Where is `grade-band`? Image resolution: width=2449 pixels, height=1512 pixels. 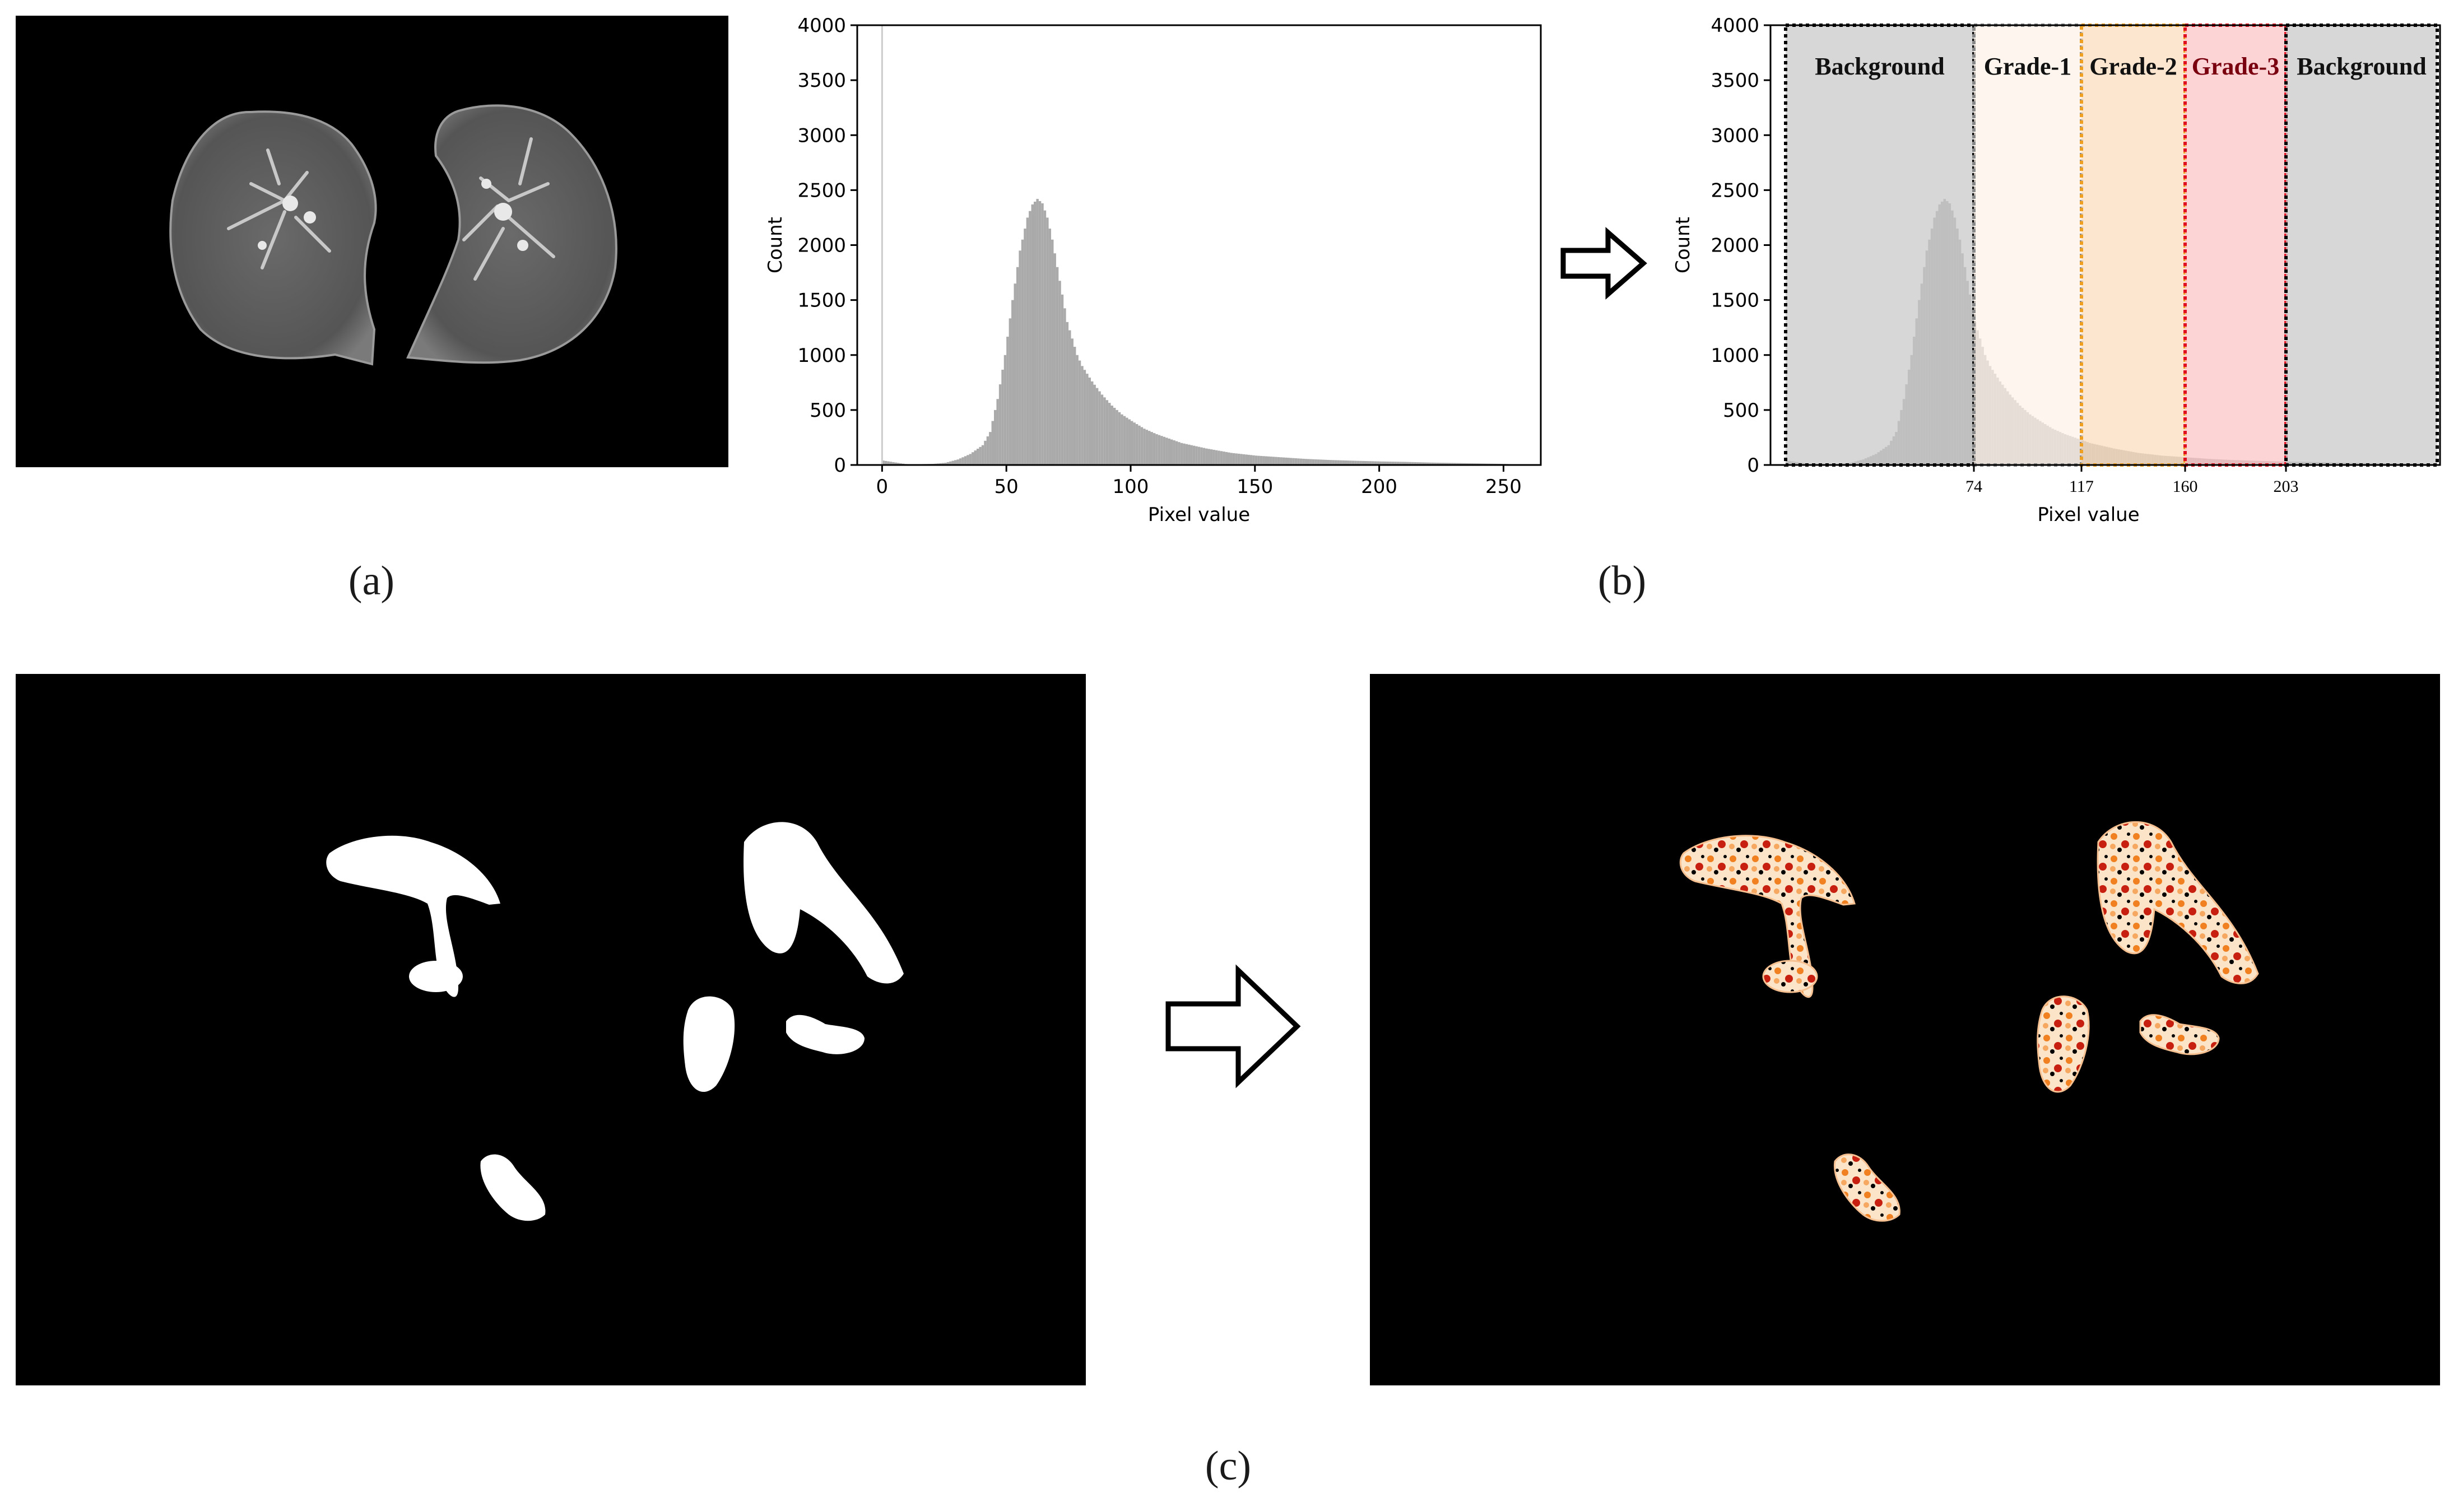 grade-band is located at coordinates (1880, 245).